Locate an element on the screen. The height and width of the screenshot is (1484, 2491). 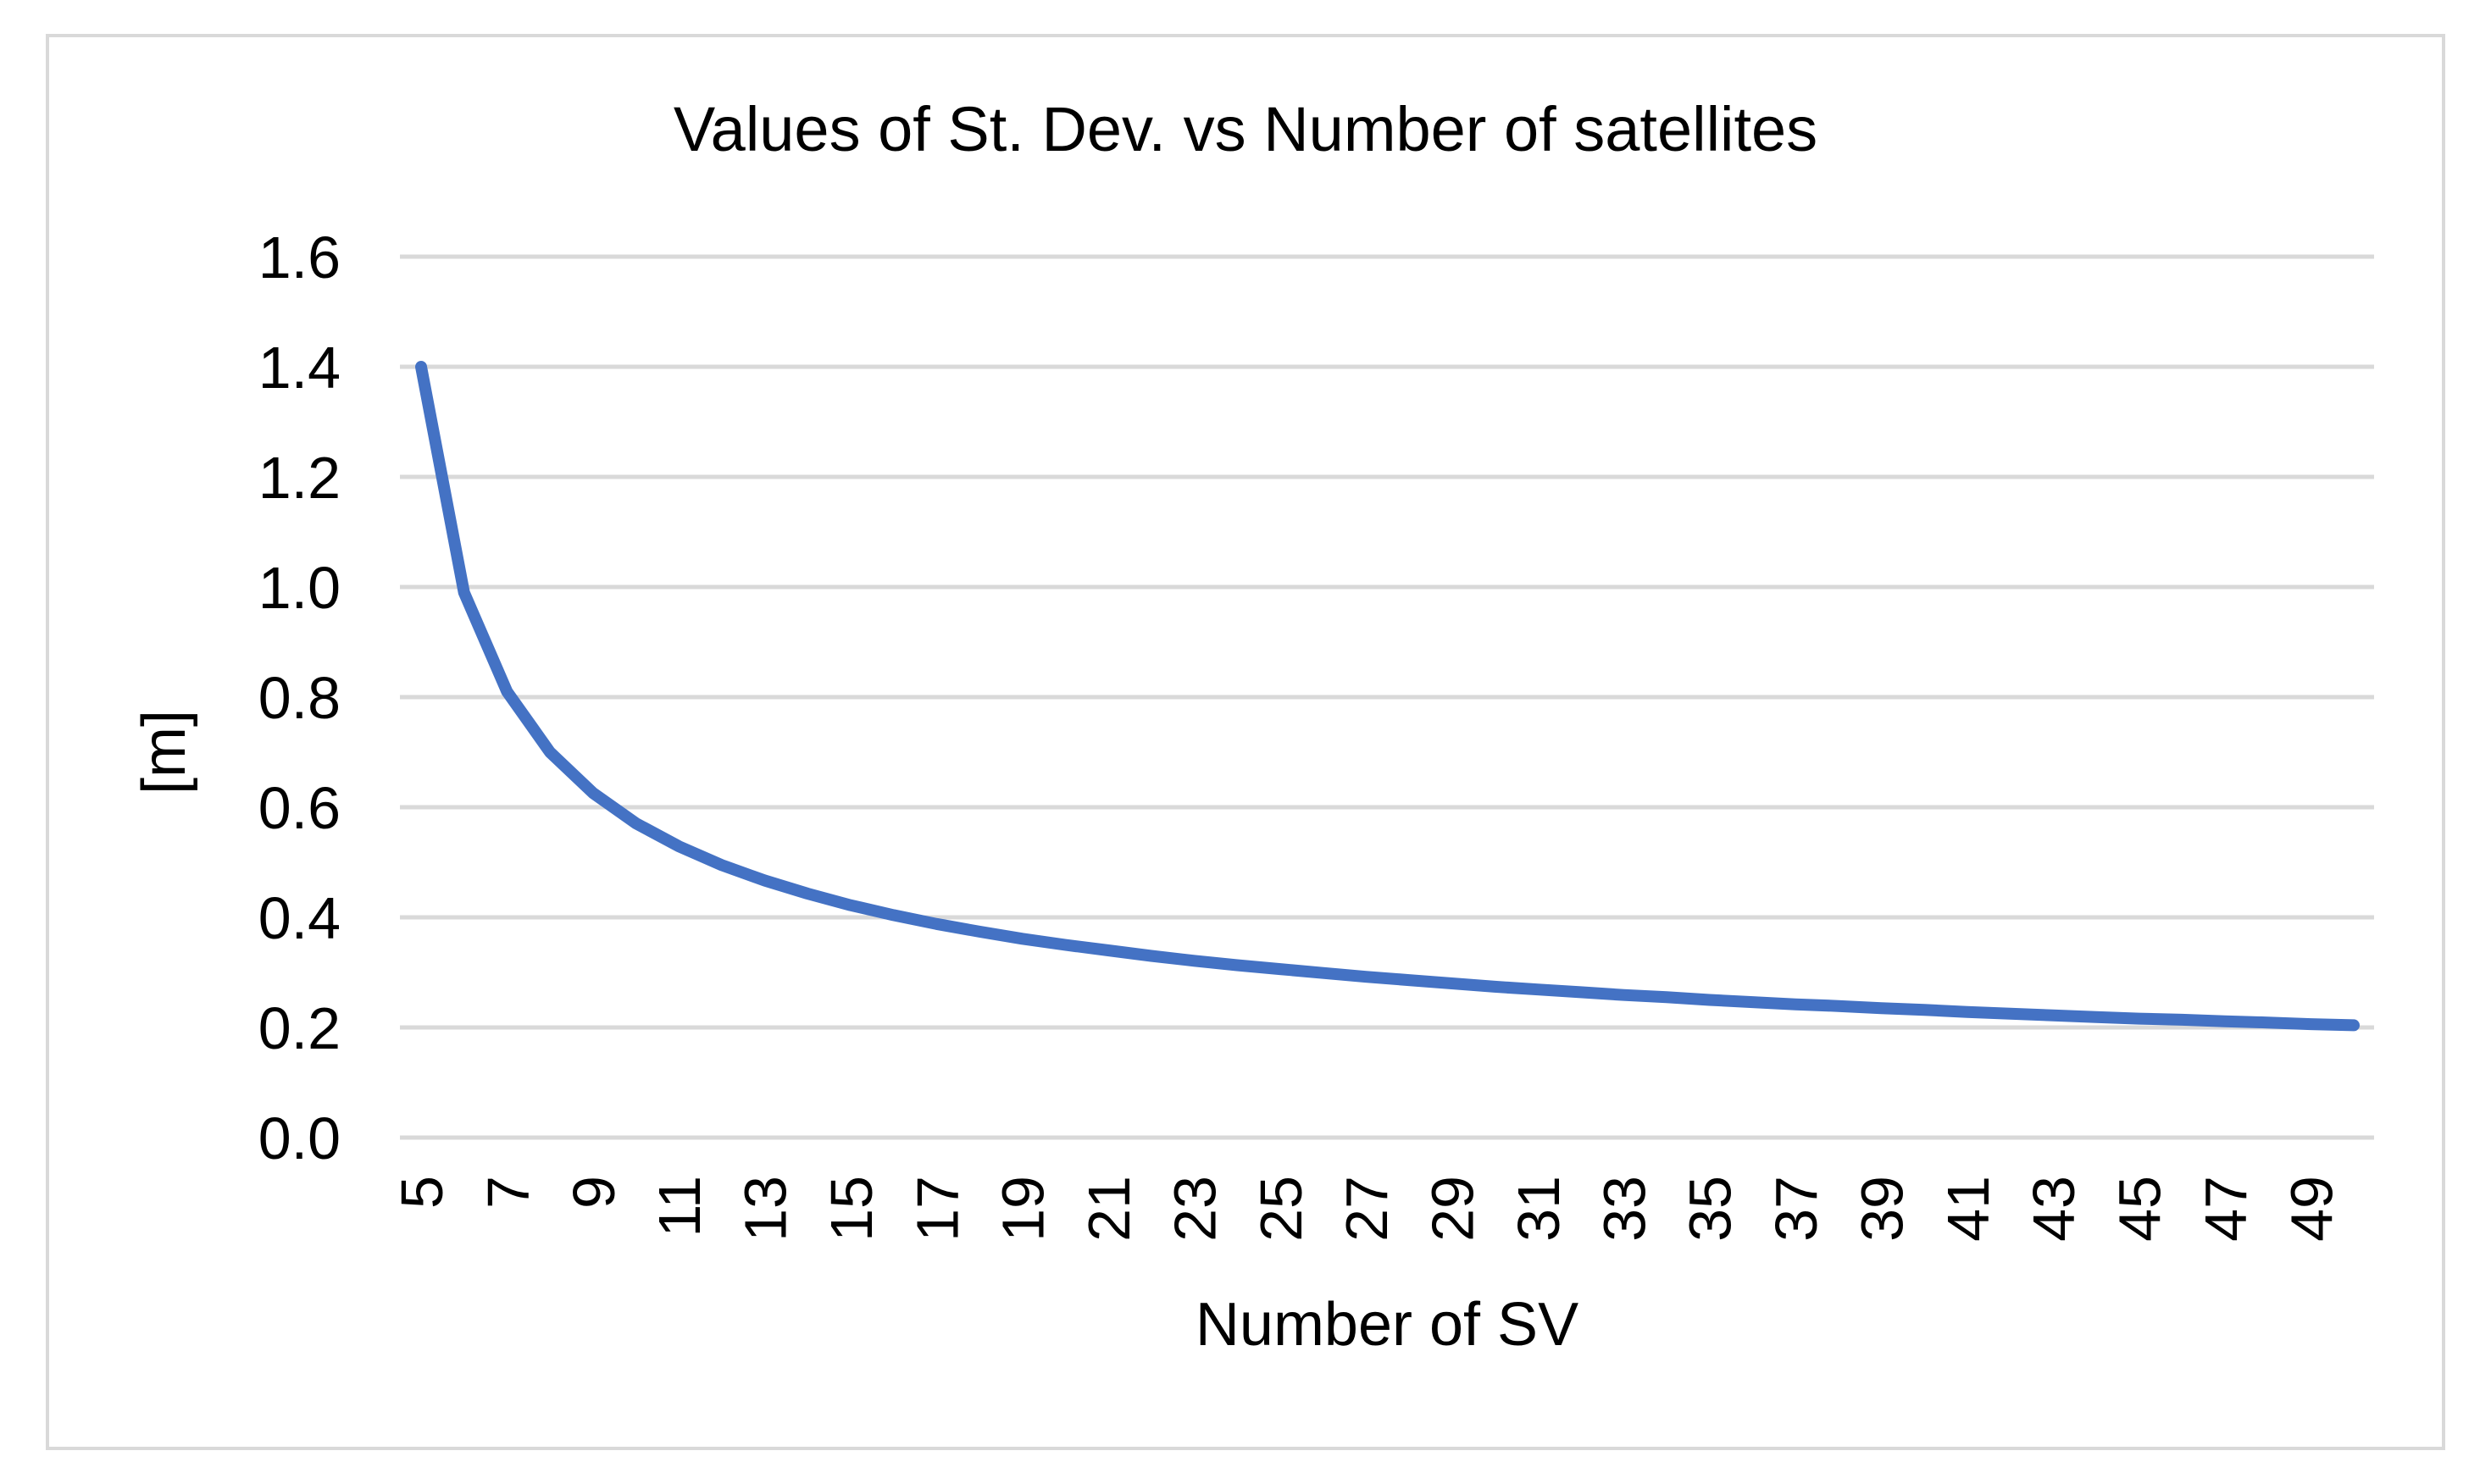
x-tick-label: 21 is located at coordinates (1109, 1209).